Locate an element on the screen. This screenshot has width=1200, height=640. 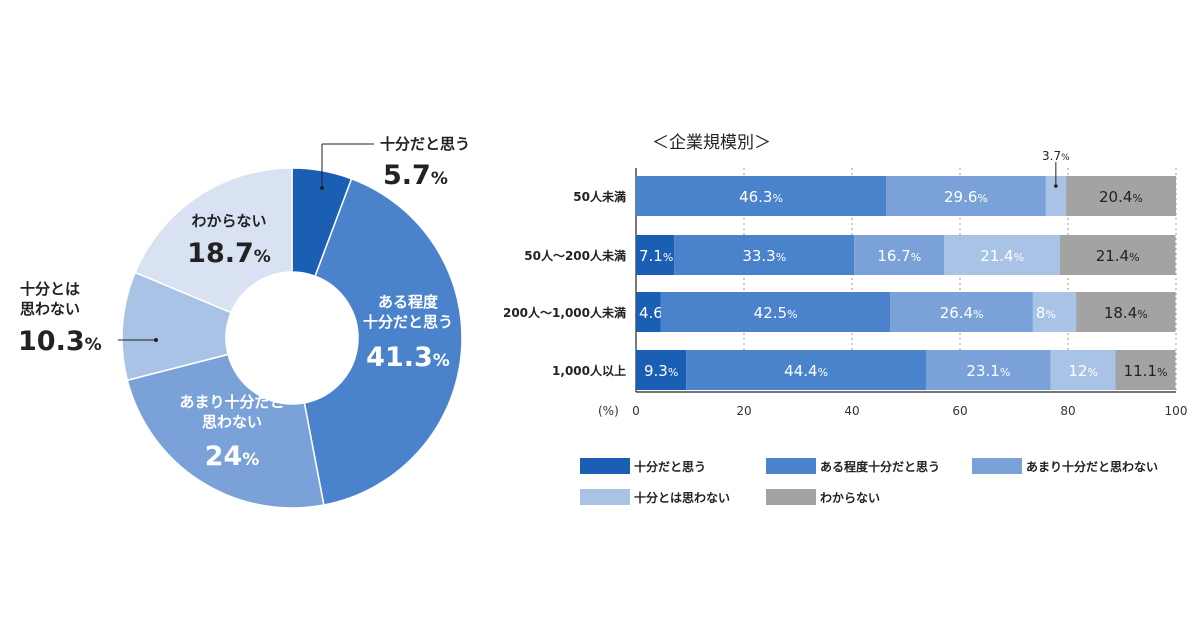
bar-segment-r3-s4 is located at coordinates (1145, 370).